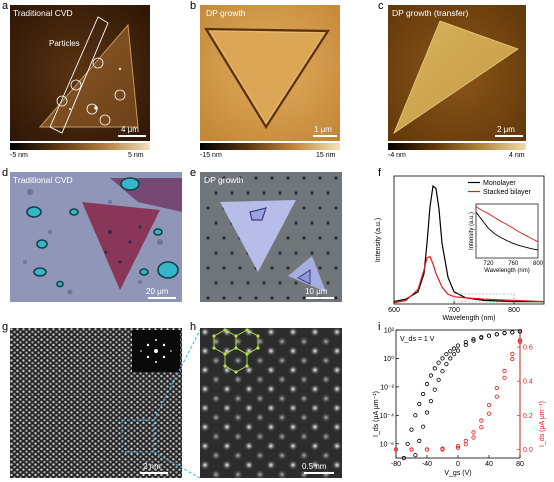 This screenshot has width=554, height=482. I want to click on scale-bar-a, so click(132, 136).